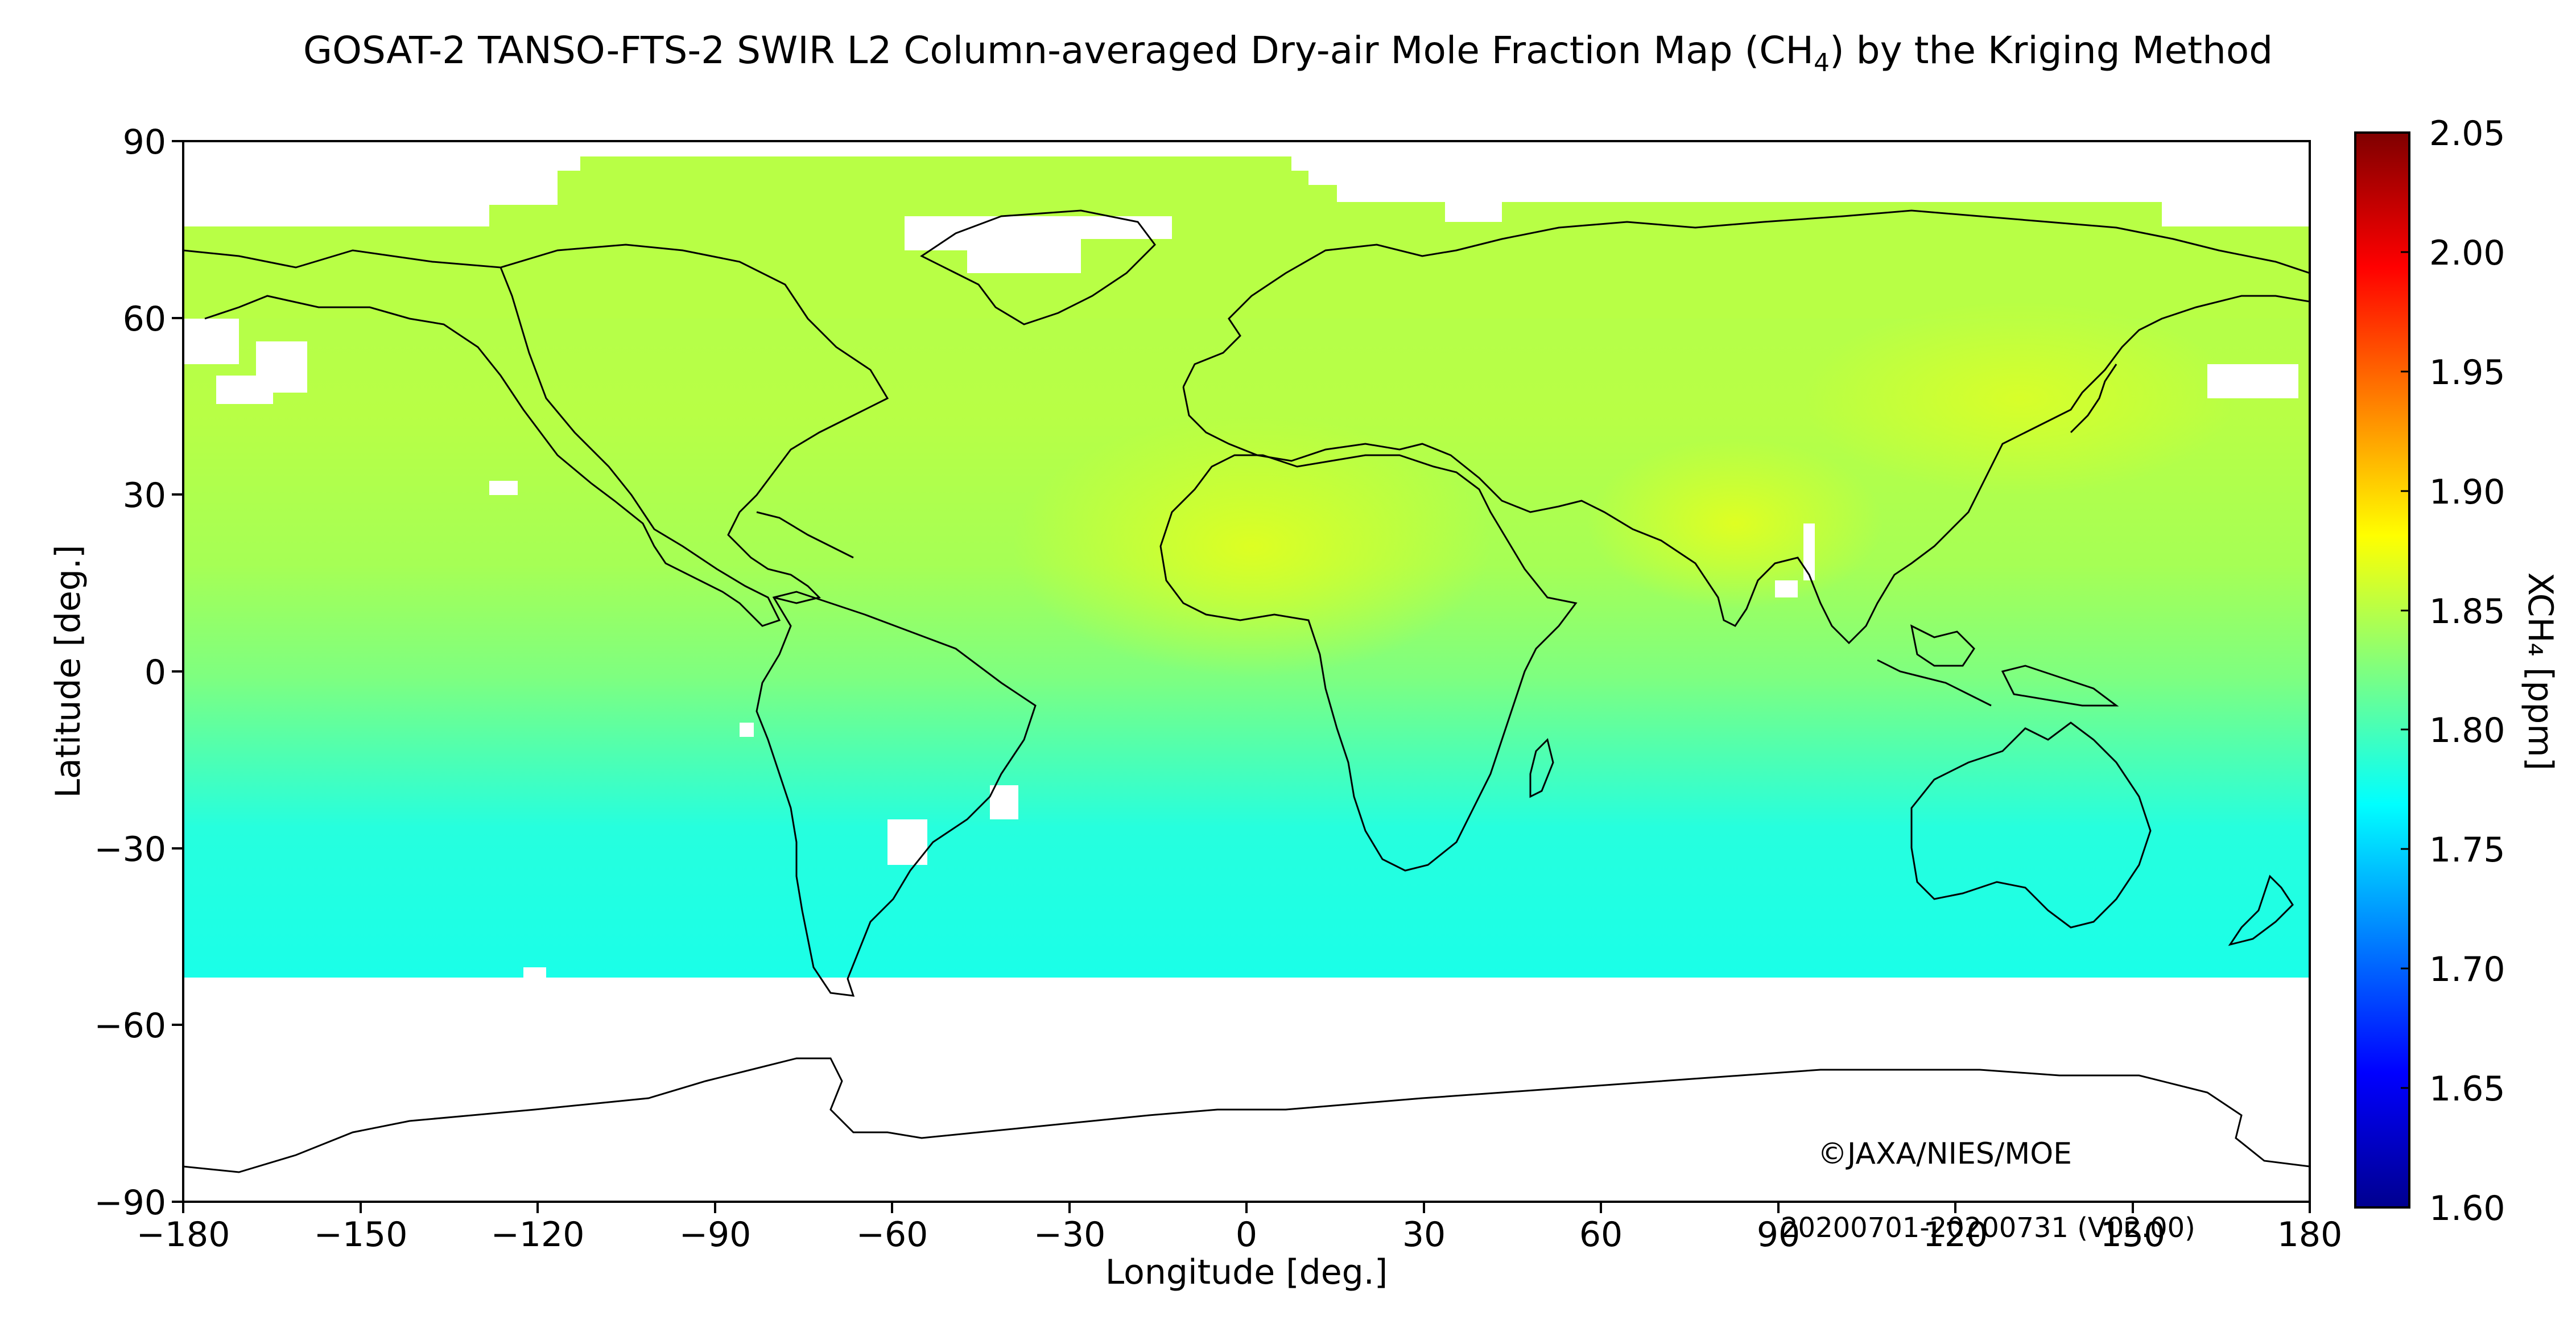  I want to click on coast-new-zealand, so click(2261, 911).